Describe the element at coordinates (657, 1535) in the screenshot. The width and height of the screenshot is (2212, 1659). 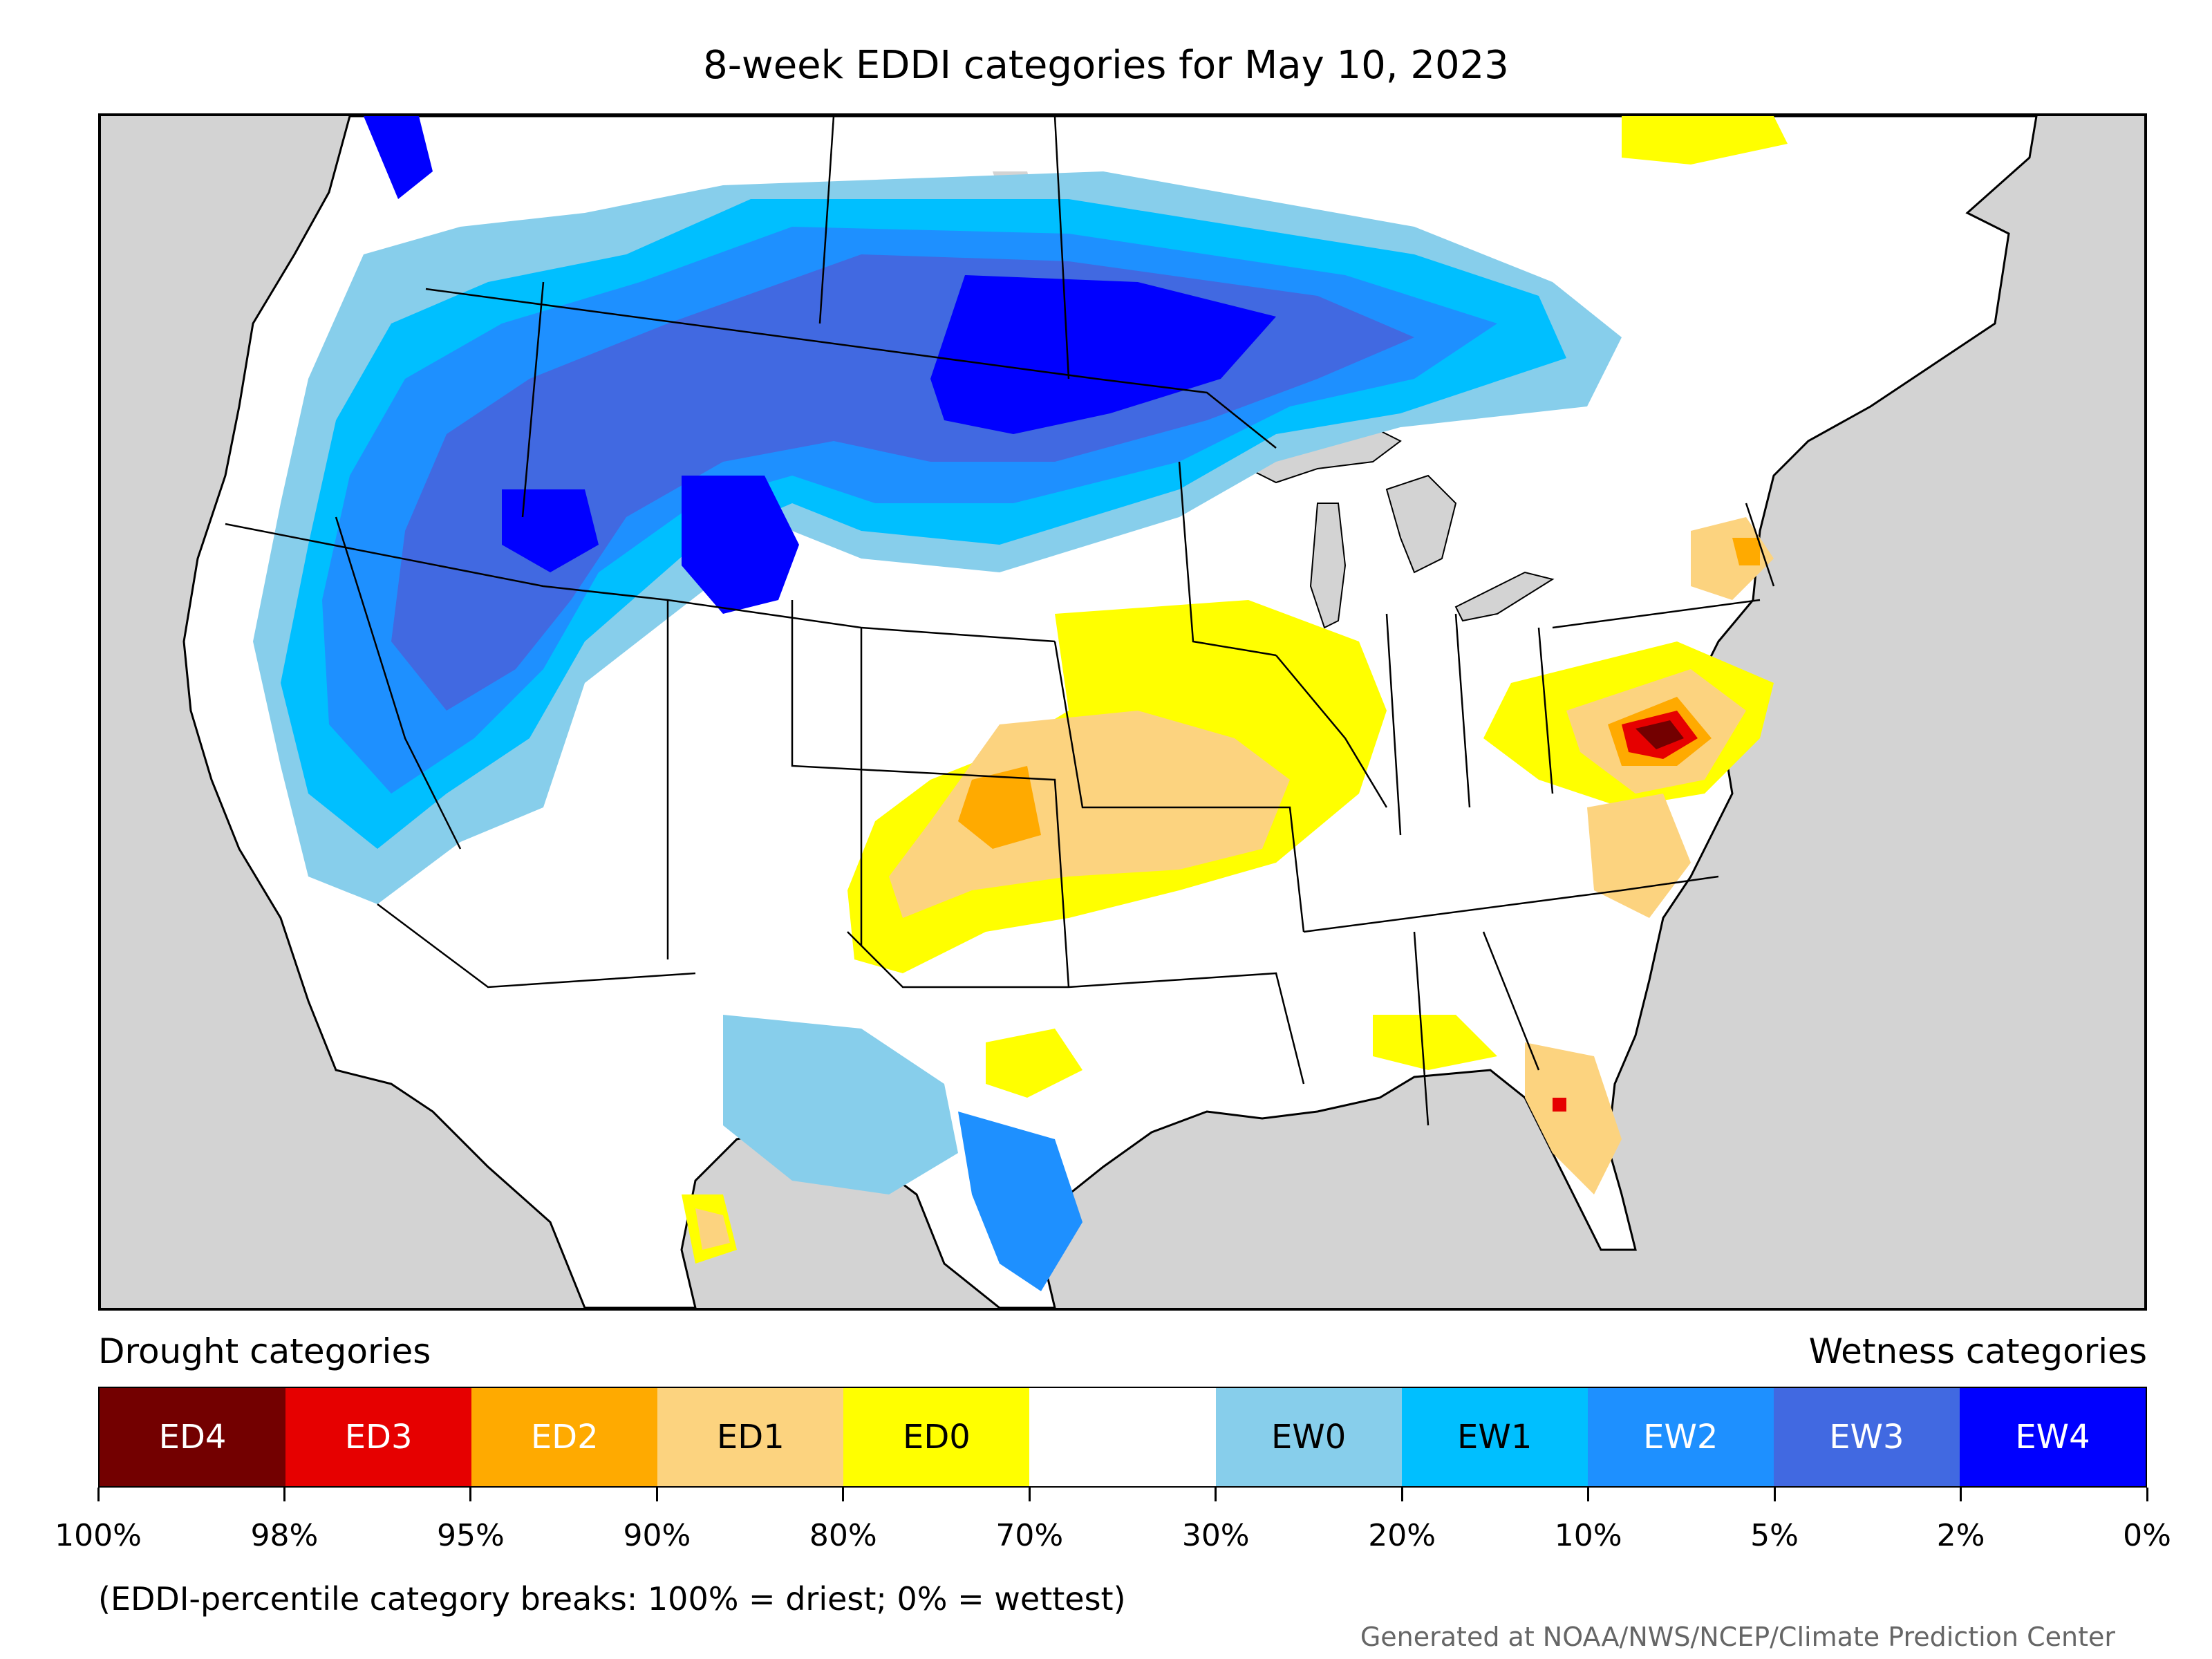
I see `colorbar-tick-label: 90%` at that location.